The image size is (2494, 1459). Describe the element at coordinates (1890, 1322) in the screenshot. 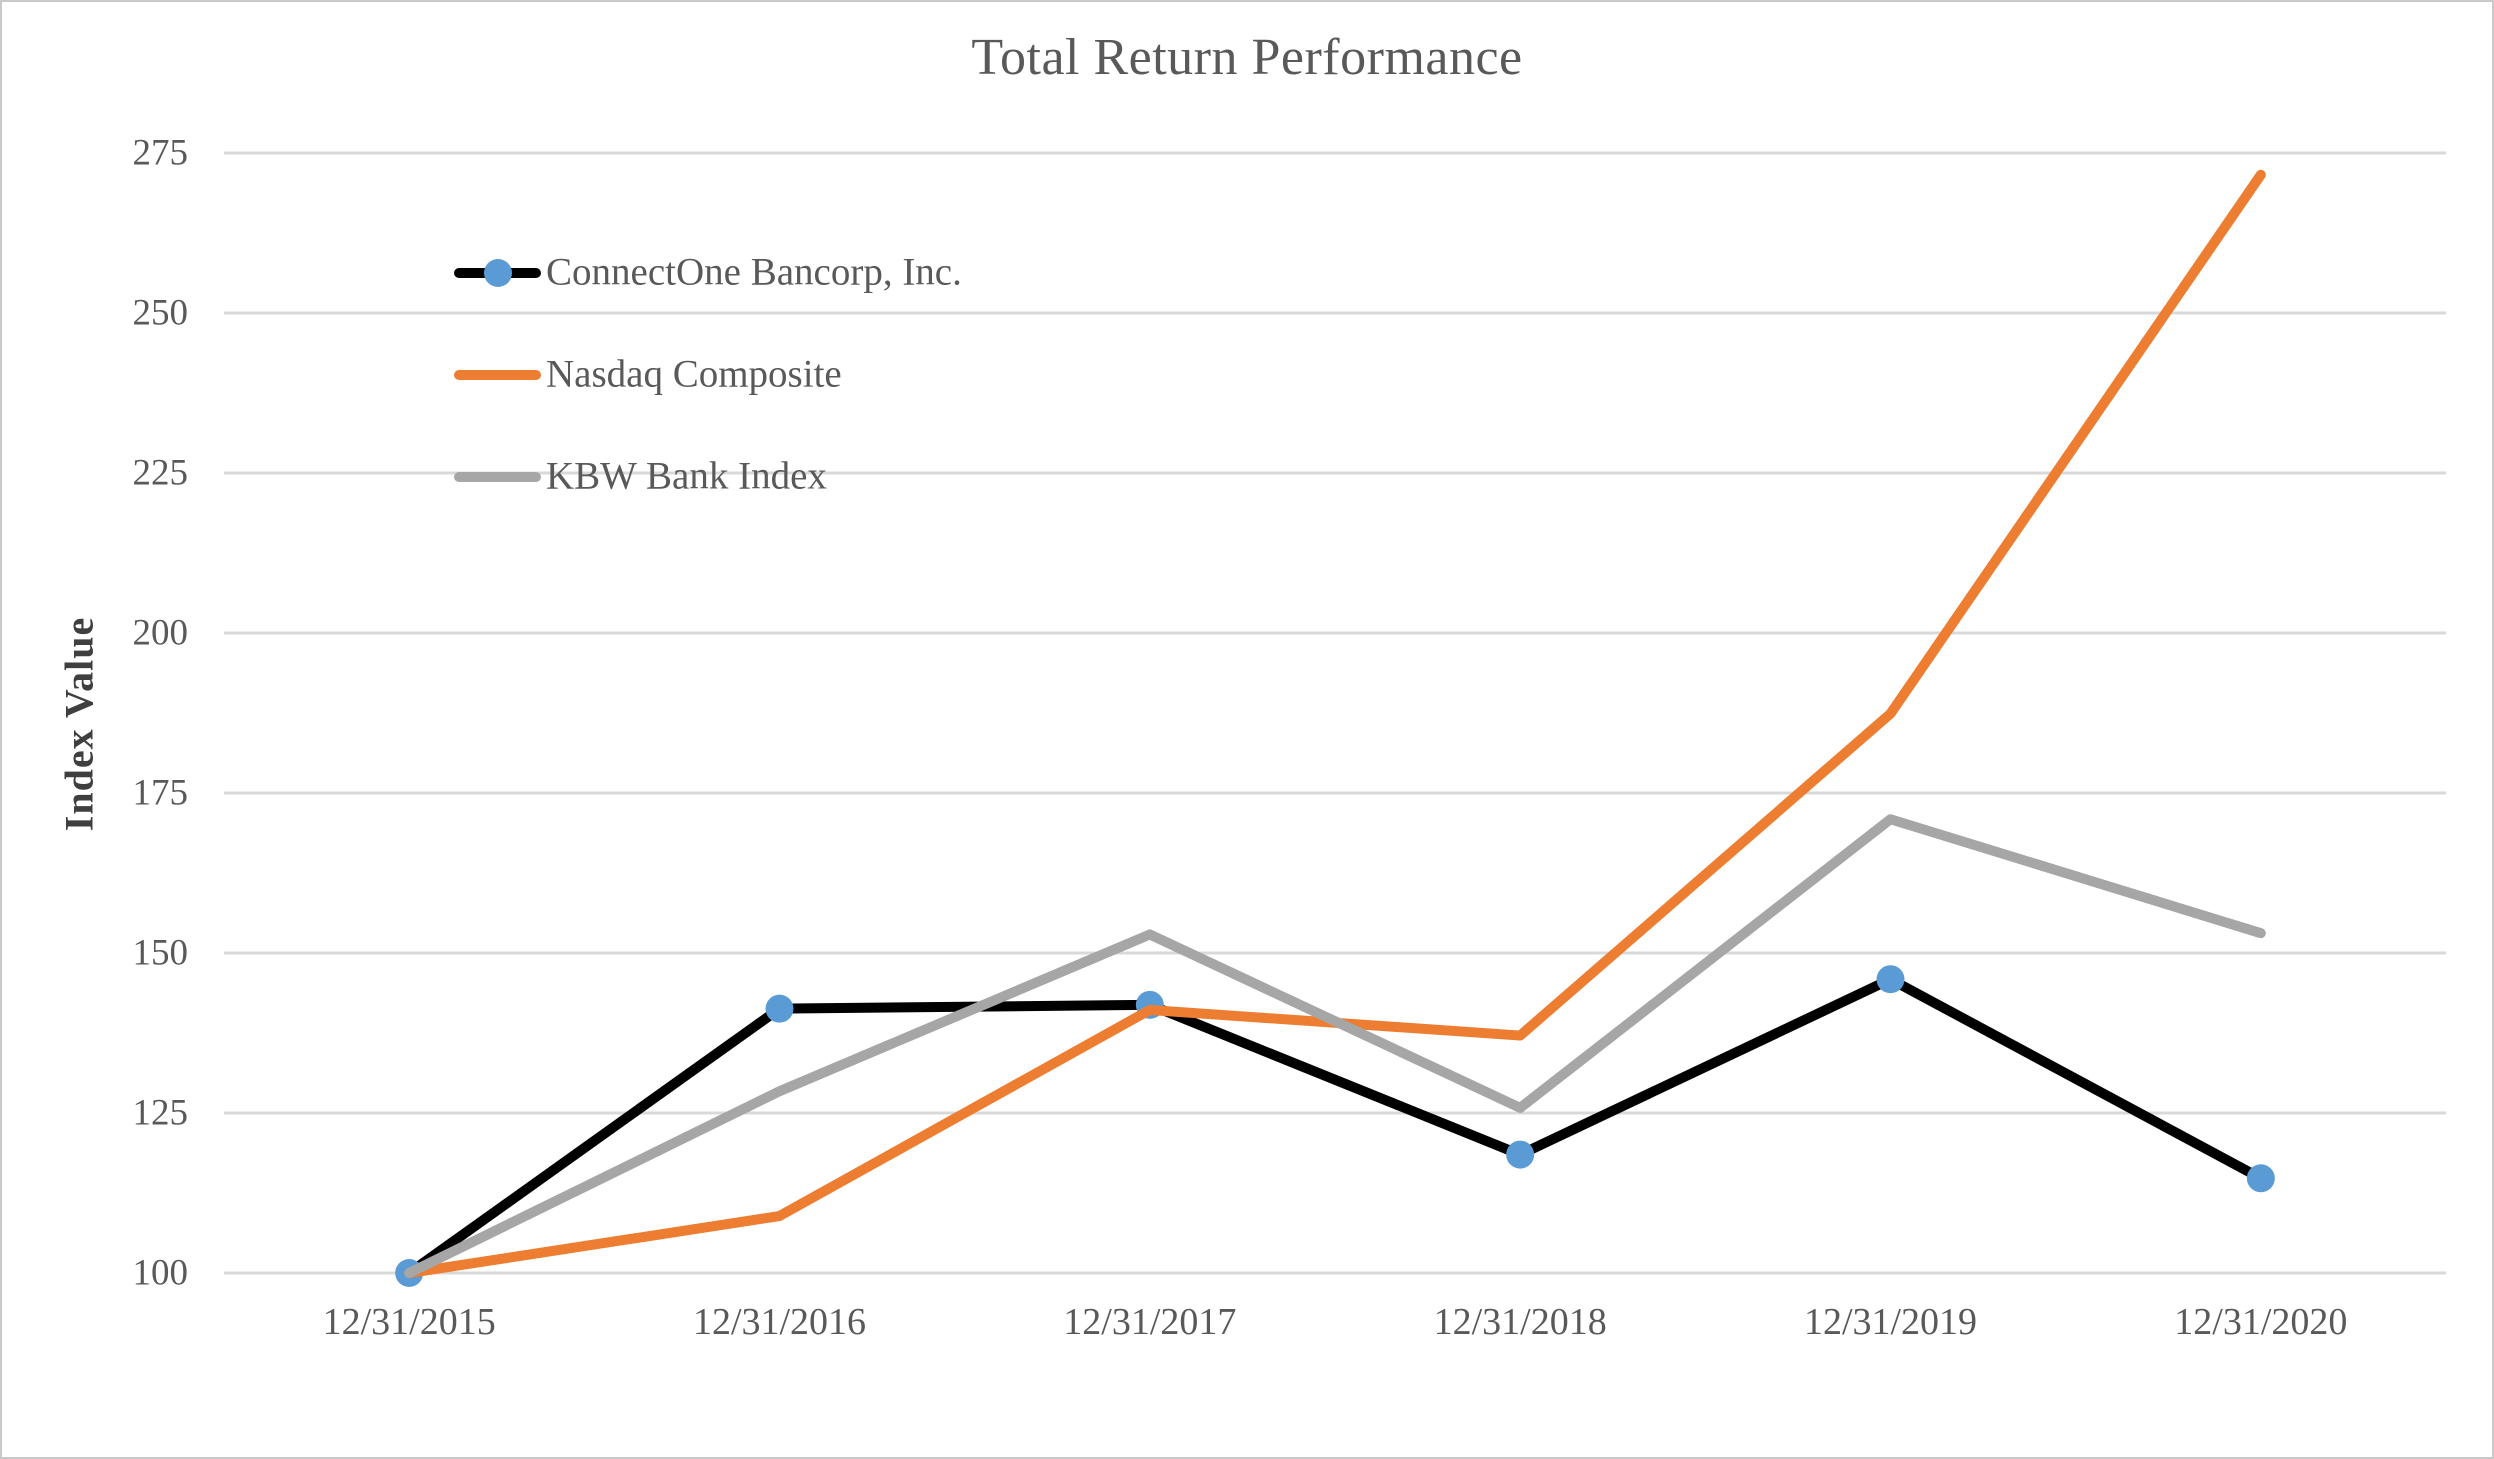

I see `x-tick-label: 12/31/2019` at that location.